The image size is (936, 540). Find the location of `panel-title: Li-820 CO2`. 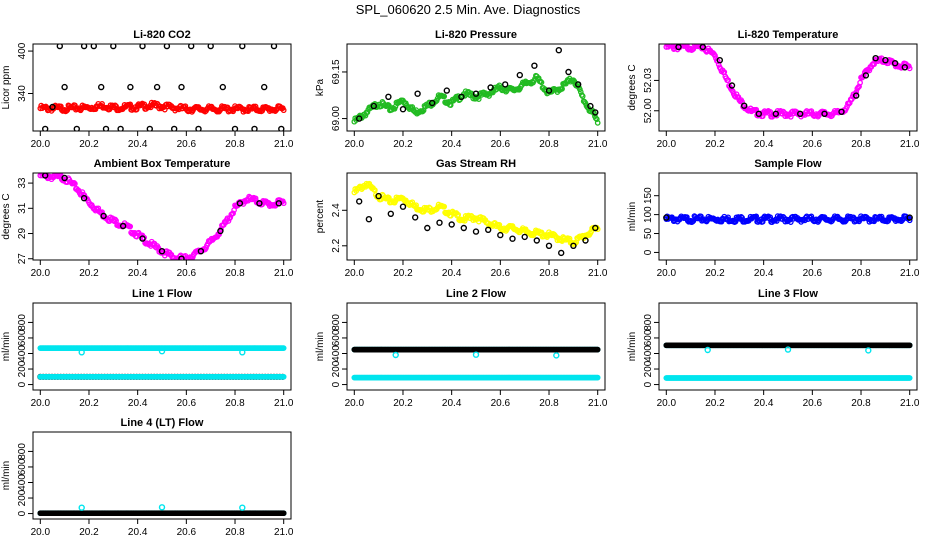

panel-title: Li-820 CO2 is located at coordinates (161, 35).